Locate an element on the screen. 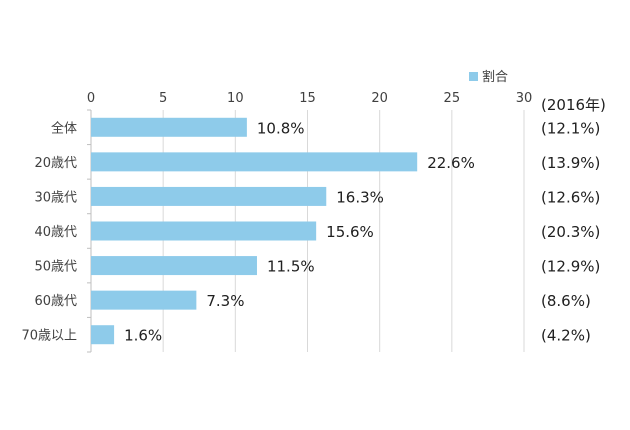 Image resolution: width=630 pixels, height=430 pixels. category-label: 20歳代 is located at coordinates (55, 163).